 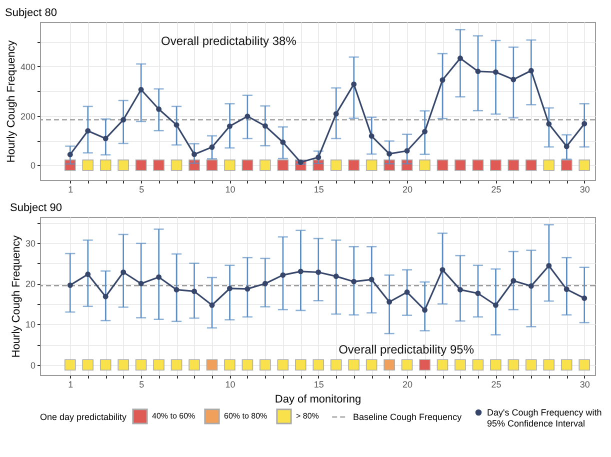 What do you see at coordinates (28, 67) in the screenshot?
I see `y-tick-label: 400` at bounding box center [28, 67].